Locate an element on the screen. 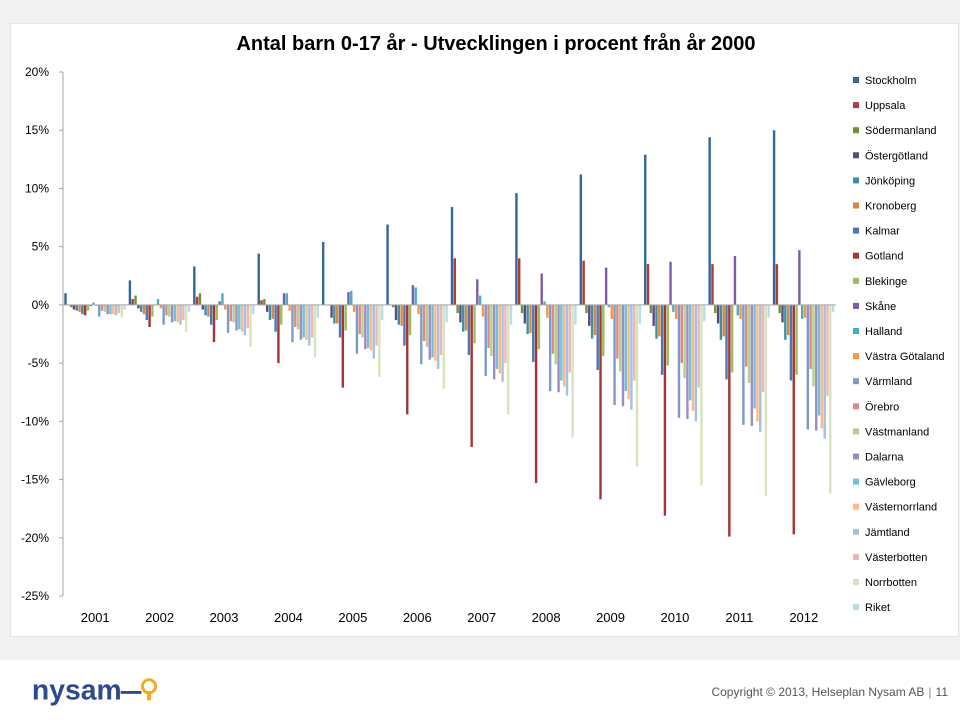  legend-label: Södermanland is located at coordinates (901, 131).